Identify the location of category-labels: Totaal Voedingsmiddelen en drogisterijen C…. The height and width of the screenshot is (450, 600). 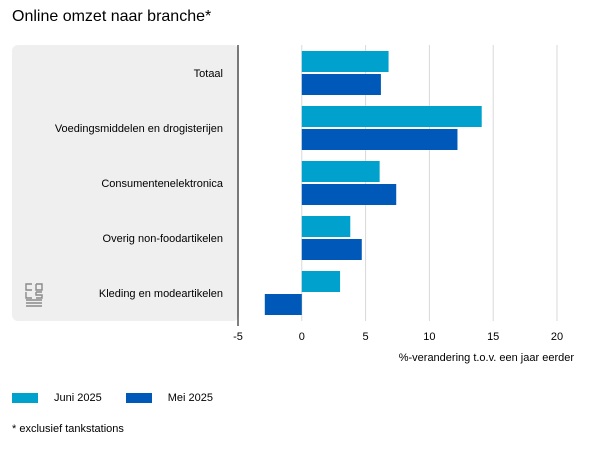
(139, 184).